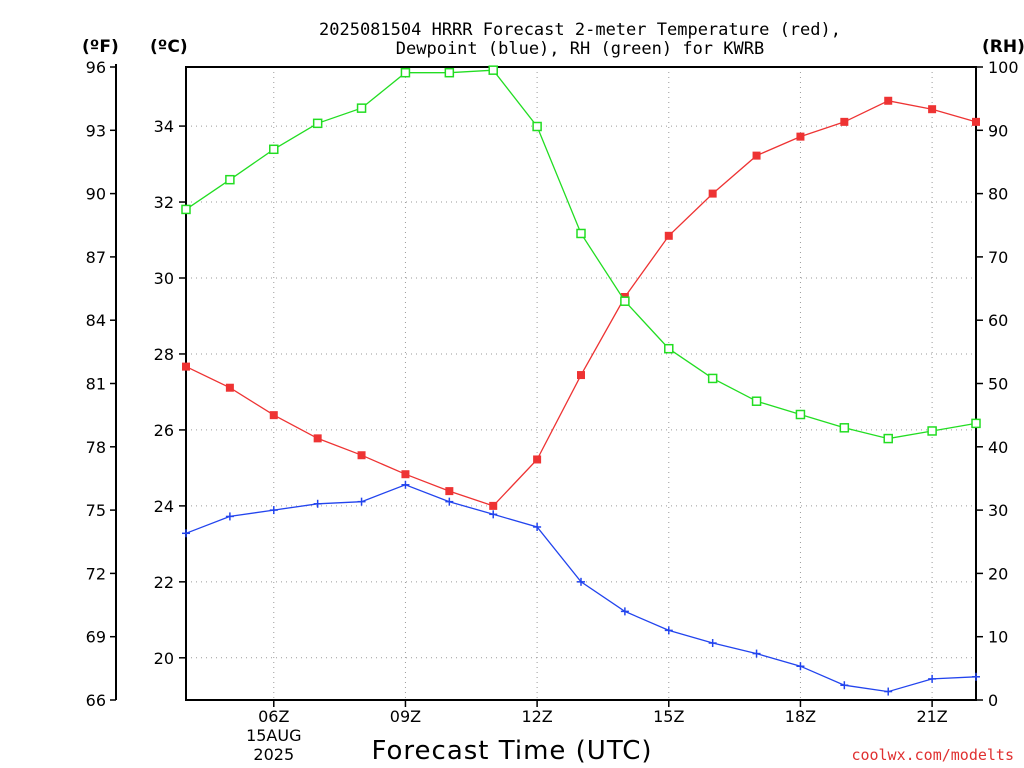 Image resolution: width=1024 pixels, height=768 pixels. I want to click on celsius-tick-label: 28, so click(164, 354).